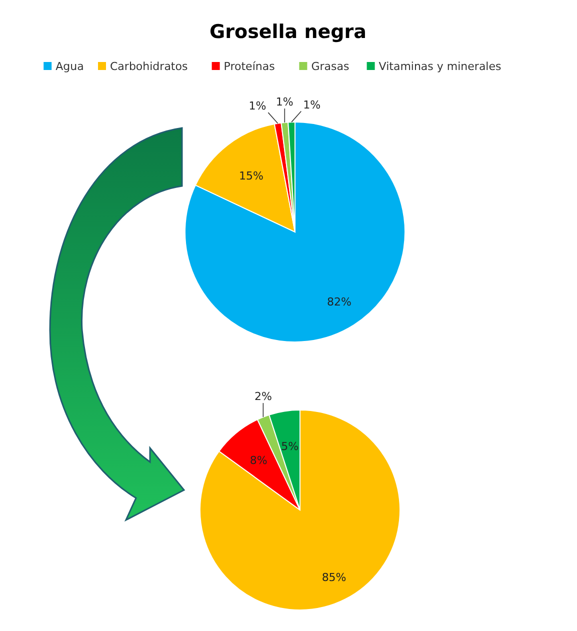  Describe the element at coordinates (259, 460) in the screenshot. I see `data-label: 8%` at that location.